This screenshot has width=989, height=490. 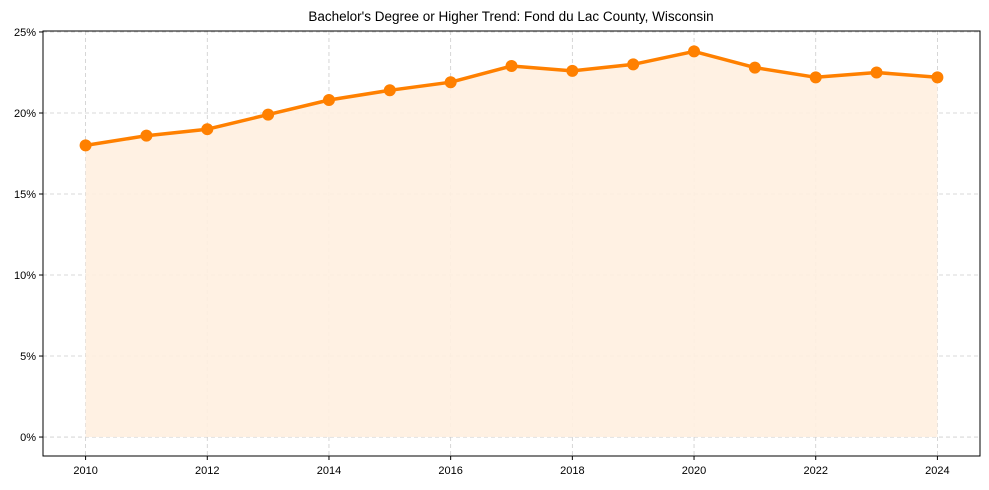 What do you see at coordinates (25, 114) in the screenshot?
I see `y-tick-label: 20%` at bounding box center [25, 114].